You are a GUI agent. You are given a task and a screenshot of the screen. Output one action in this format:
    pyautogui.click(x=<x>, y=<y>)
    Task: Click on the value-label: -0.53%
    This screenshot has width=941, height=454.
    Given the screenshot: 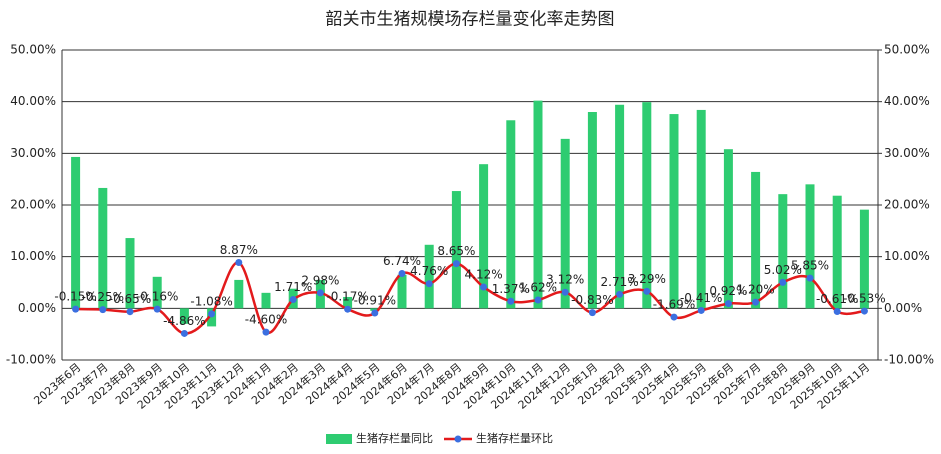 What is the action you would take?
    pyautogui.click(x=864, y=299)
    